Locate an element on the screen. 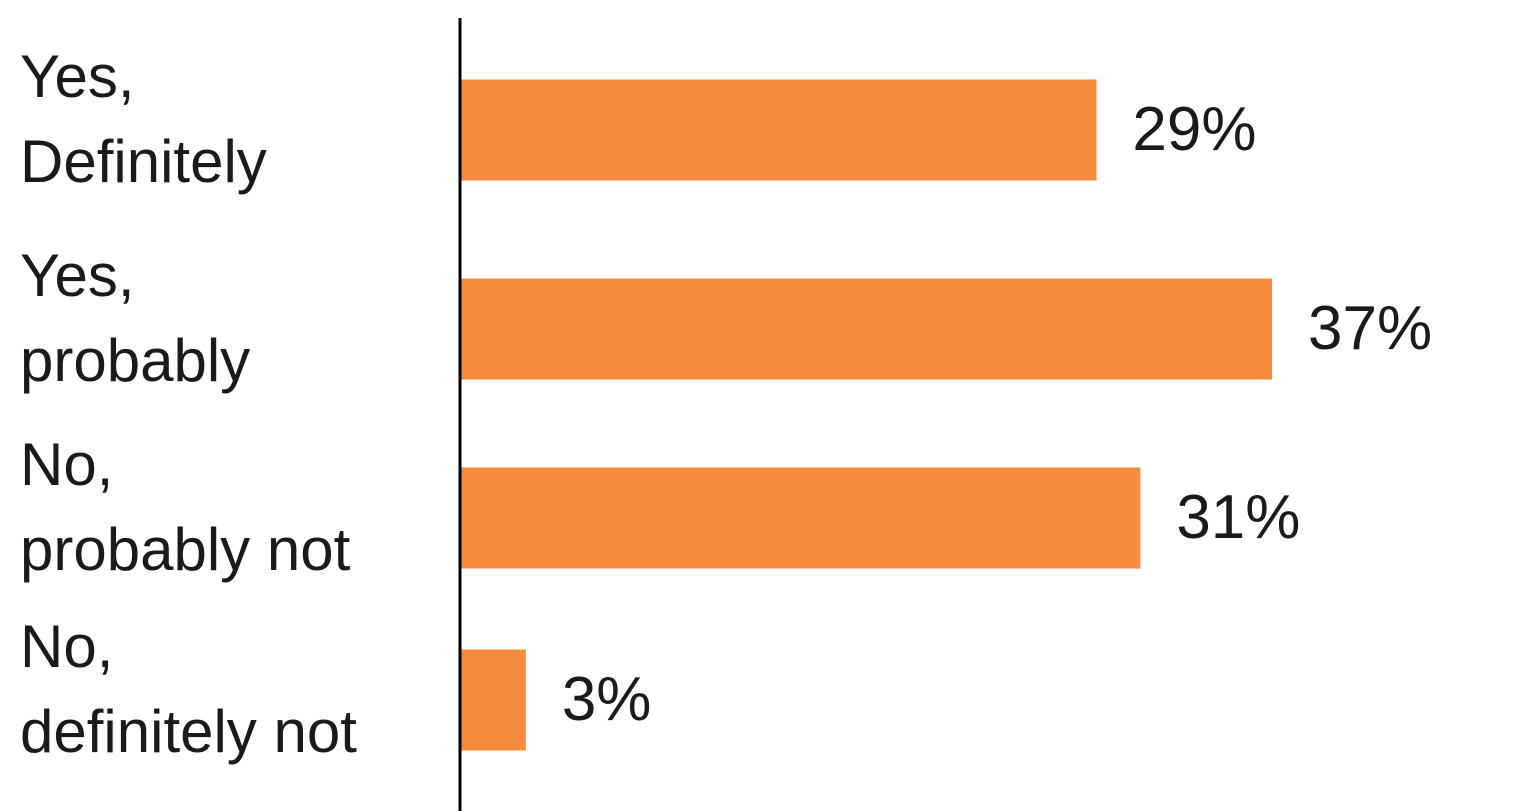 This screenshot has width=1519, height=811. category-label: Yes, Definitely is located at coordinates (143, 119).